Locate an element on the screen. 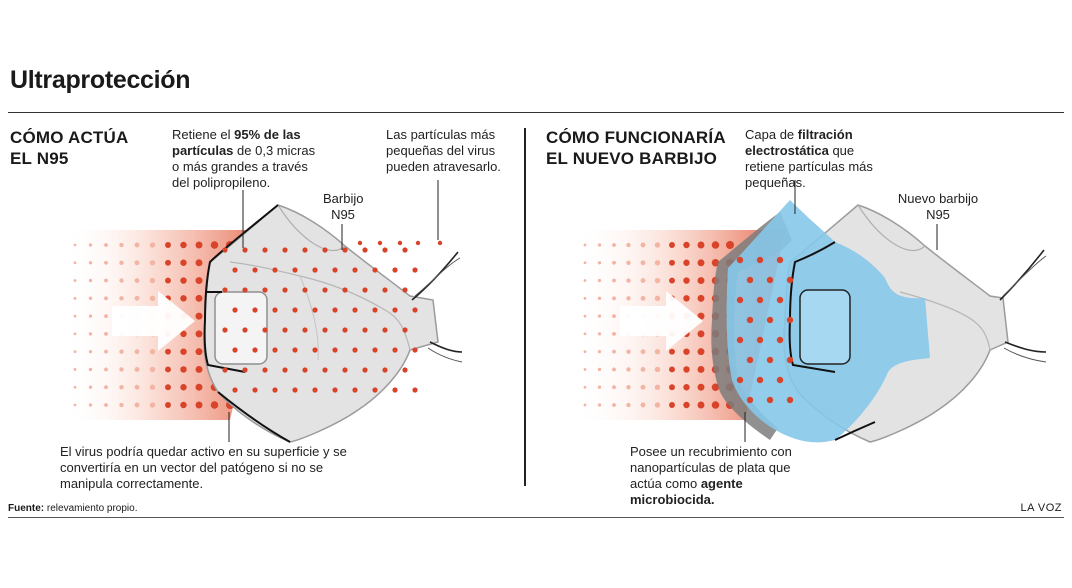 The image size is (1072, 588). left-title-line2: EL N95 is located at coordinates (39, 158).